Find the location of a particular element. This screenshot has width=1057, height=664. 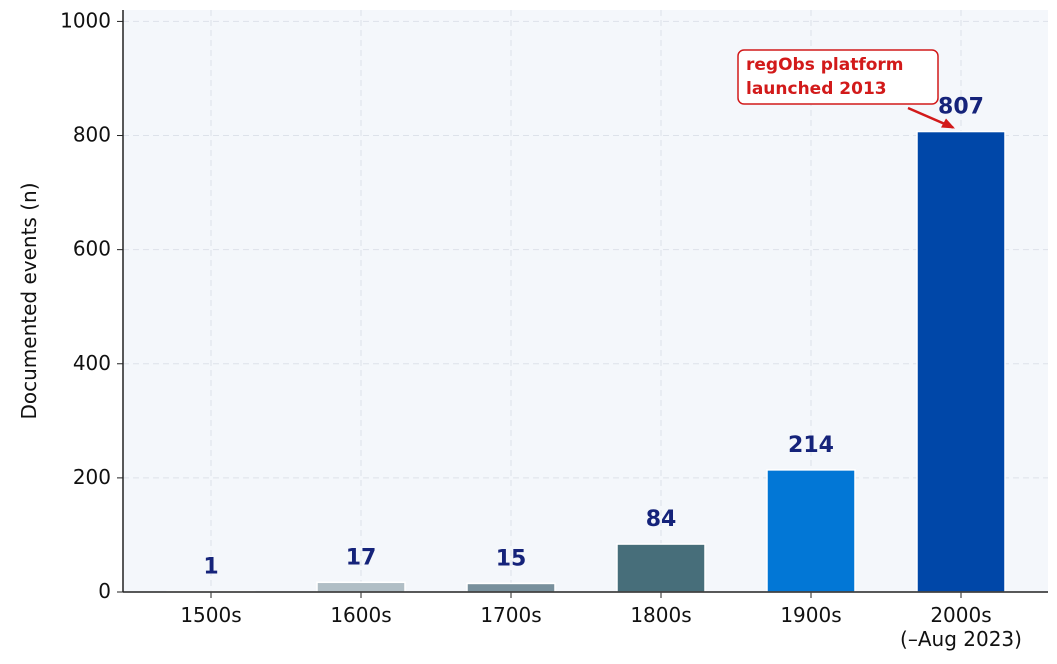

x-tick-label: 1700s is located at coordinates (510, 615).